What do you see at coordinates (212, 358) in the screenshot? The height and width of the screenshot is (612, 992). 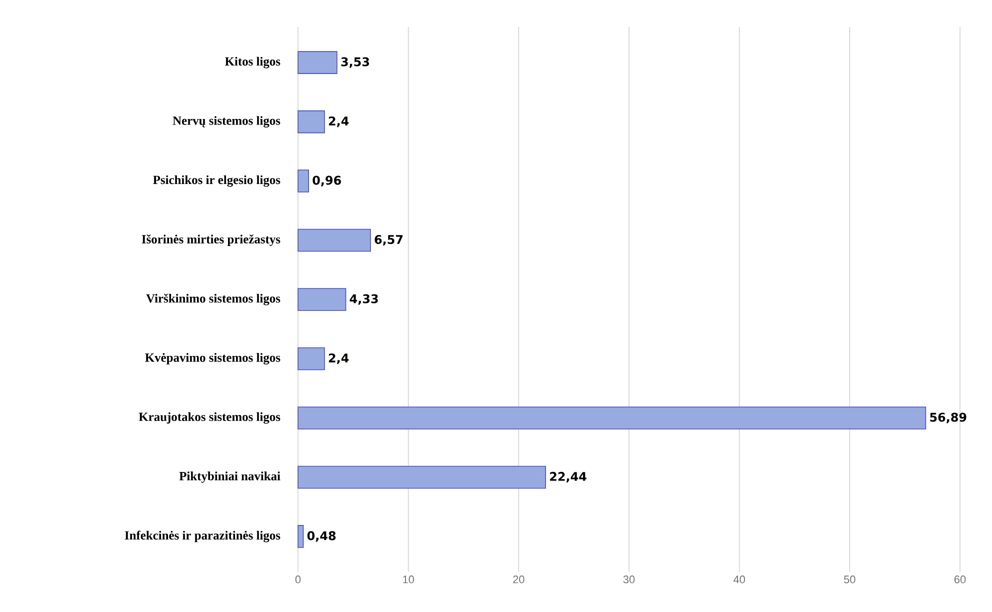 I see `y-tick-label: Kvėpavimo sistemos ligos` at bounding box center [212, 358].